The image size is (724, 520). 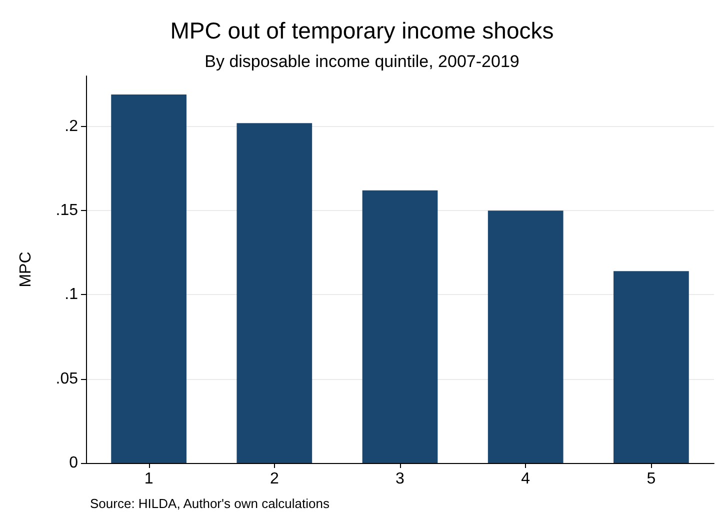 I want to click on x-tick-label: 4, so click(x=525, y=479).